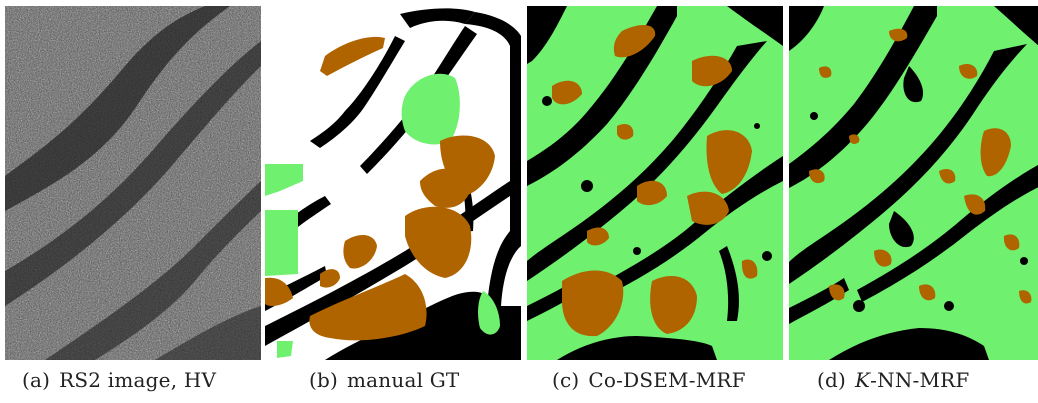 The image size is (1038, 403). I want to click on caption-c: (c) Co-DSEM-MRF, so click(649, 380).